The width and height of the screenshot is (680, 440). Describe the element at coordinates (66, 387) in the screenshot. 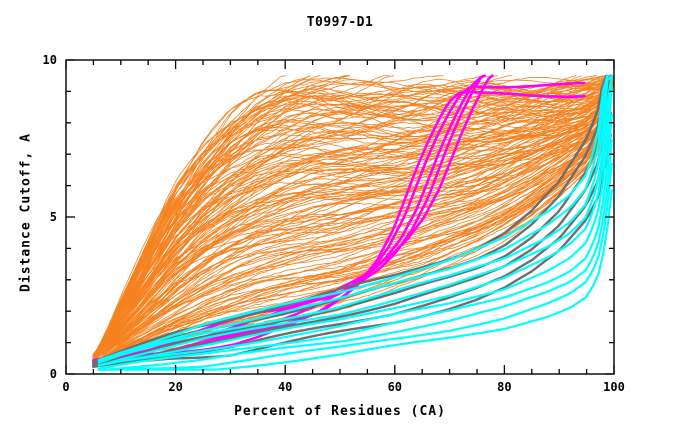

I see `x-tick-label: 0` at that location.